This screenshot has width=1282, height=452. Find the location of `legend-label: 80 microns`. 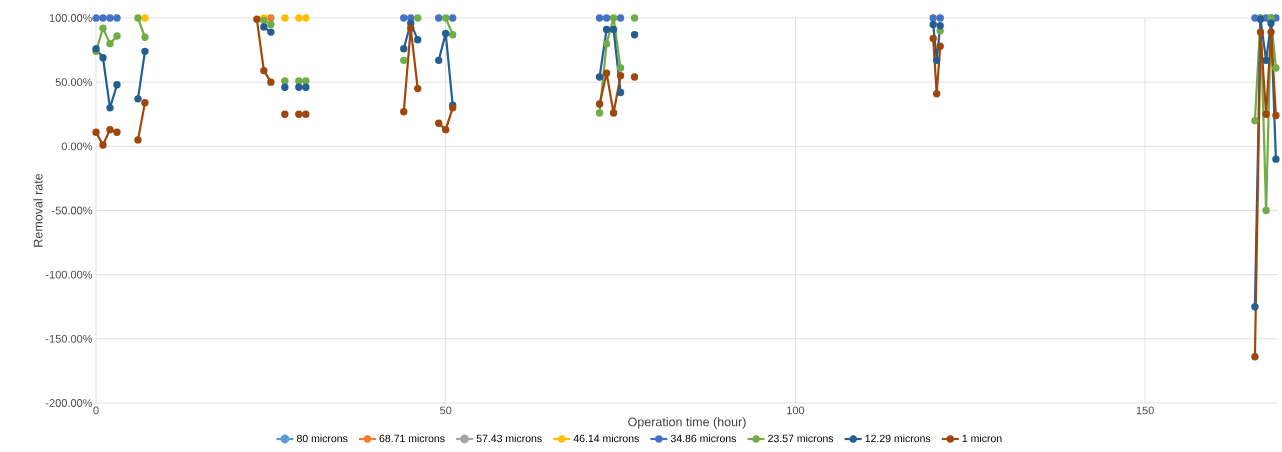

legend-label: 80 microns is located at coordinates (322, 438).